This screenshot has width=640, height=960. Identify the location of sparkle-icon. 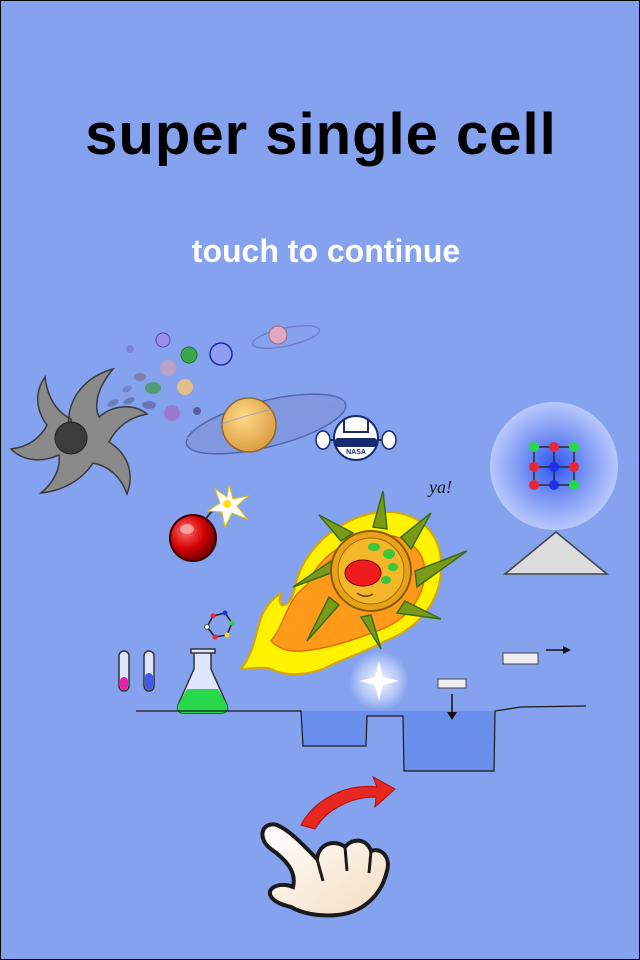
(379, 681).